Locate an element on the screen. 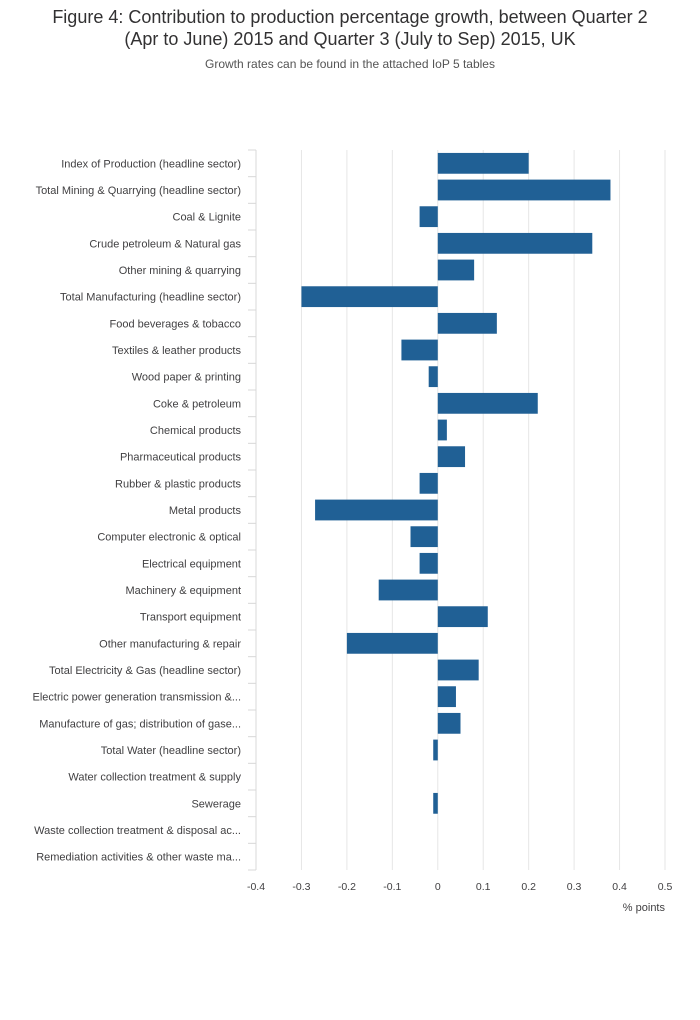  category-label: Water collection treatment & supply is located at coordinates (154, 778).